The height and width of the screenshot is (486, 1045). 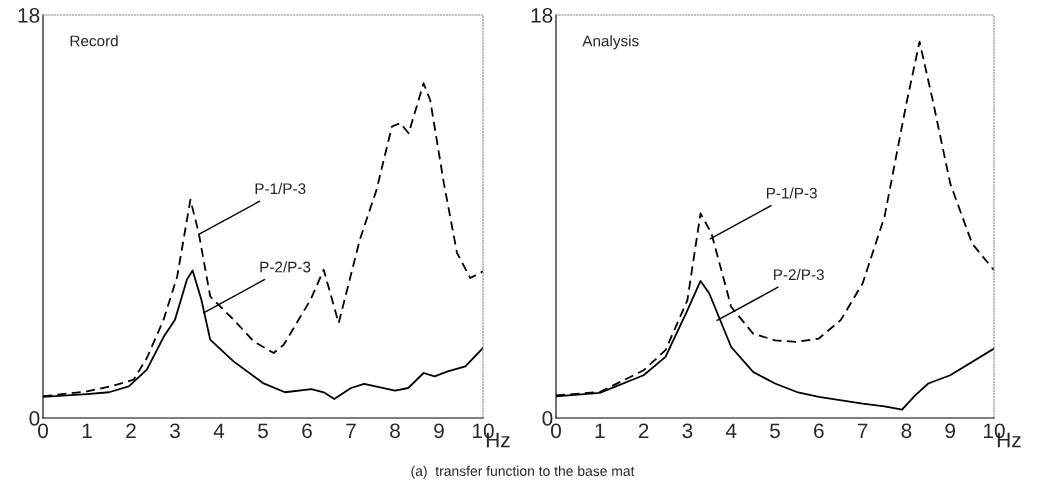 I want to click on text: (a) transfer function to the base mat, so click(x=523, y=472).